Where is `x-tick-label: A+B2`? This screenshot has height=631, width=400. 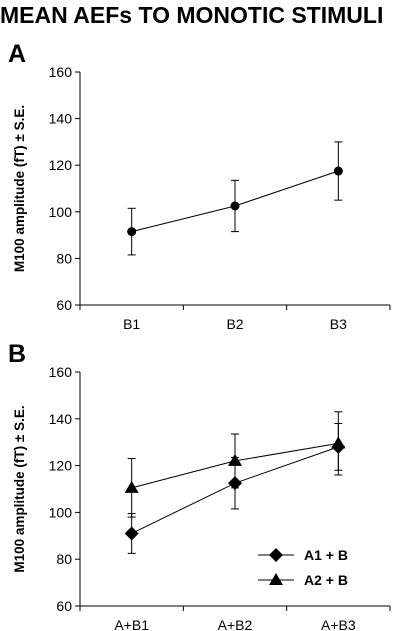
x-tick-label: A+B2 is located at coordinates (235, 624).